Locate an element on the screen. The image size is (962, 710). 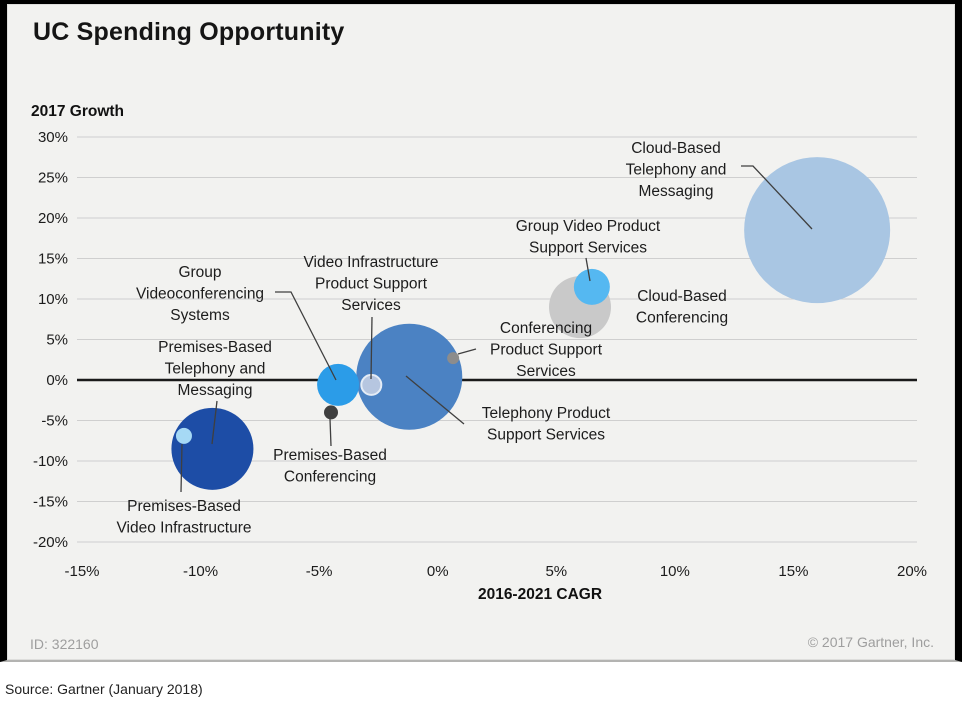
leader-line-group-video-product-support-services is located at coordinates (588, 269).